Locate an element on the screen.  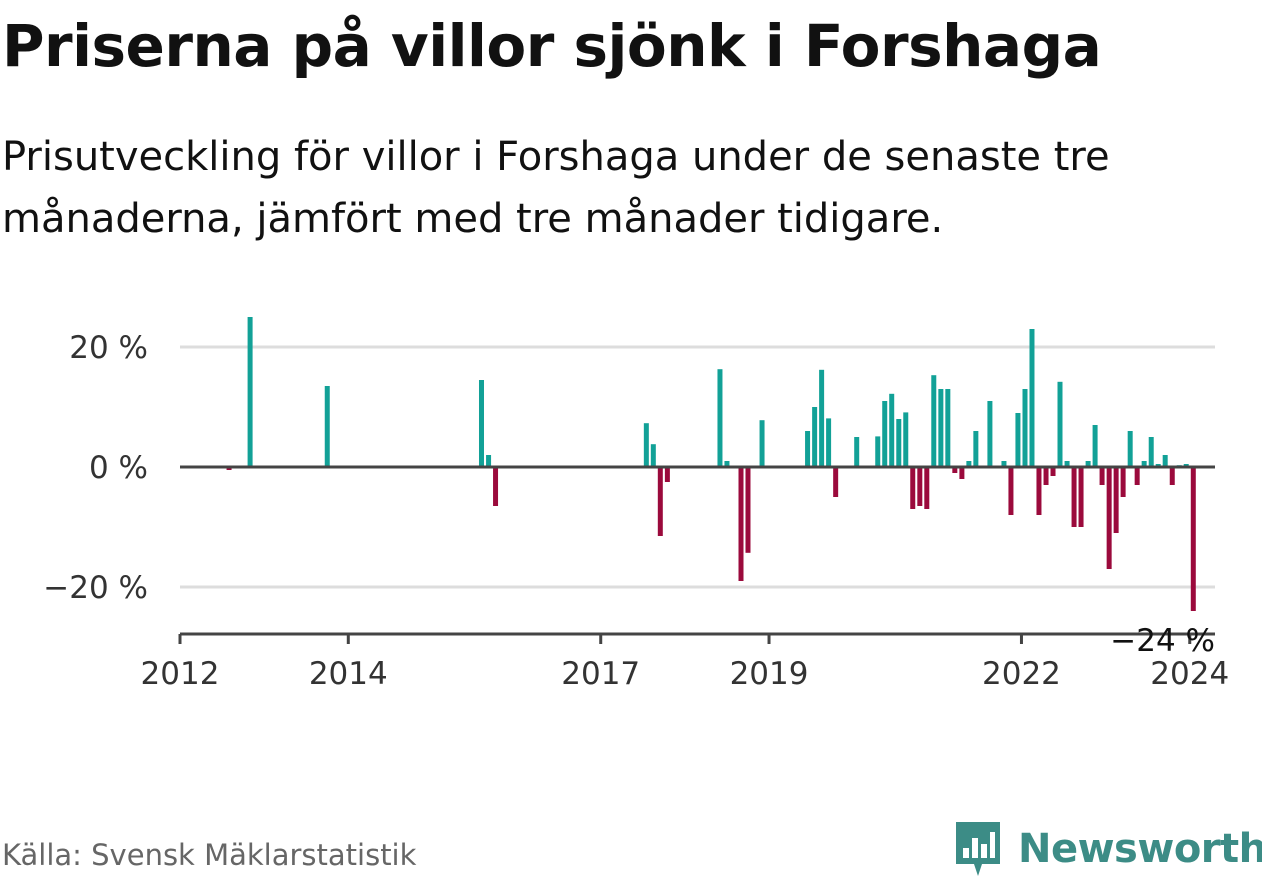
y-tick-label: 20 % is located at coordinates (108, 348).